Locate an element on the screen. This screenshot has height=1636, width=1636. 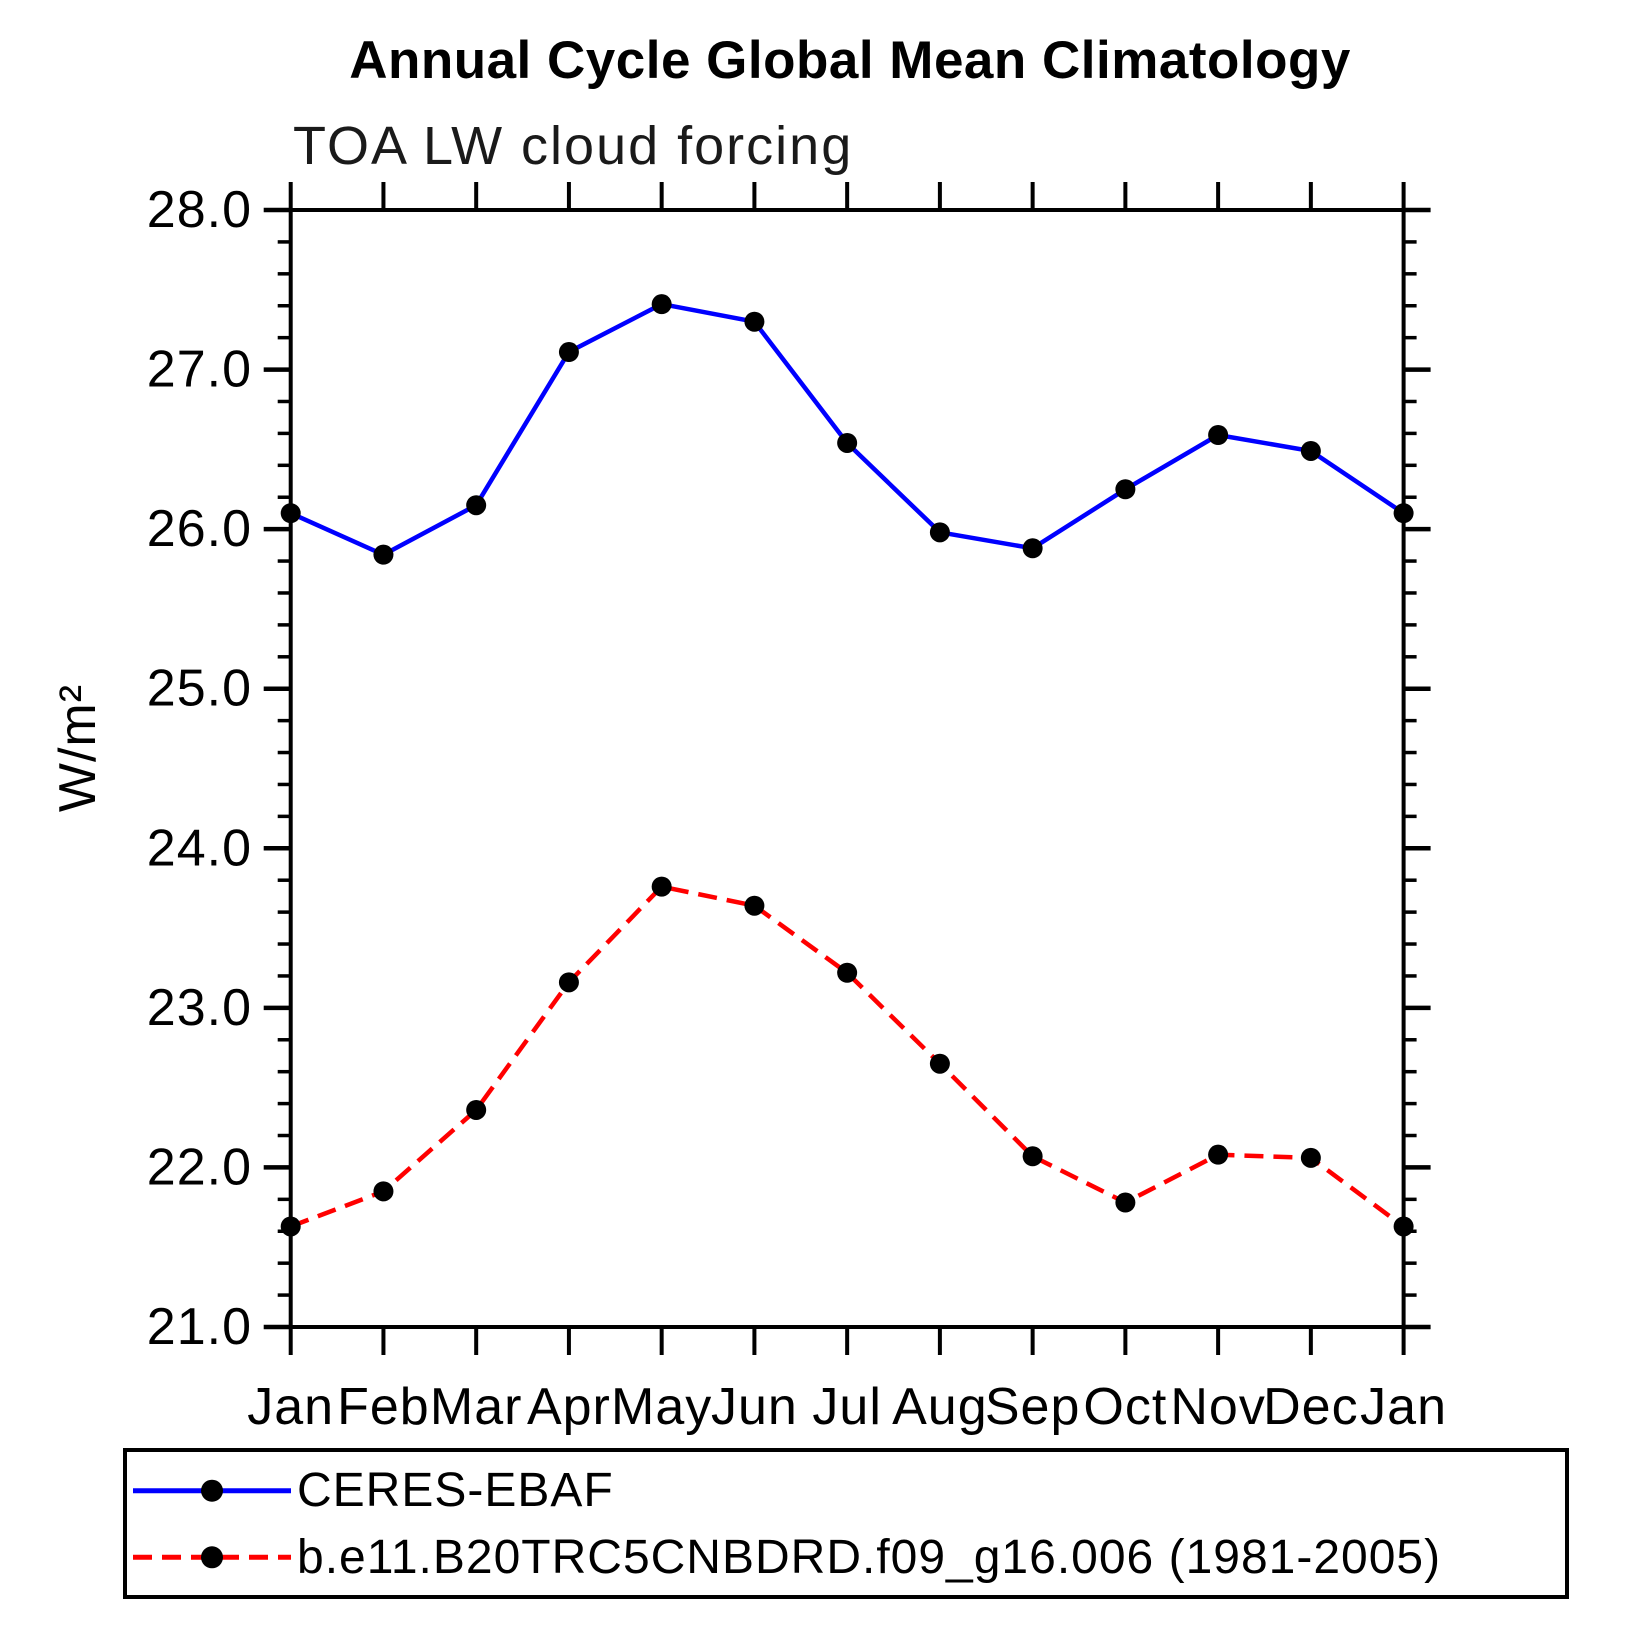
x-tick-label: Aug is located at coordinates (940, 1407).